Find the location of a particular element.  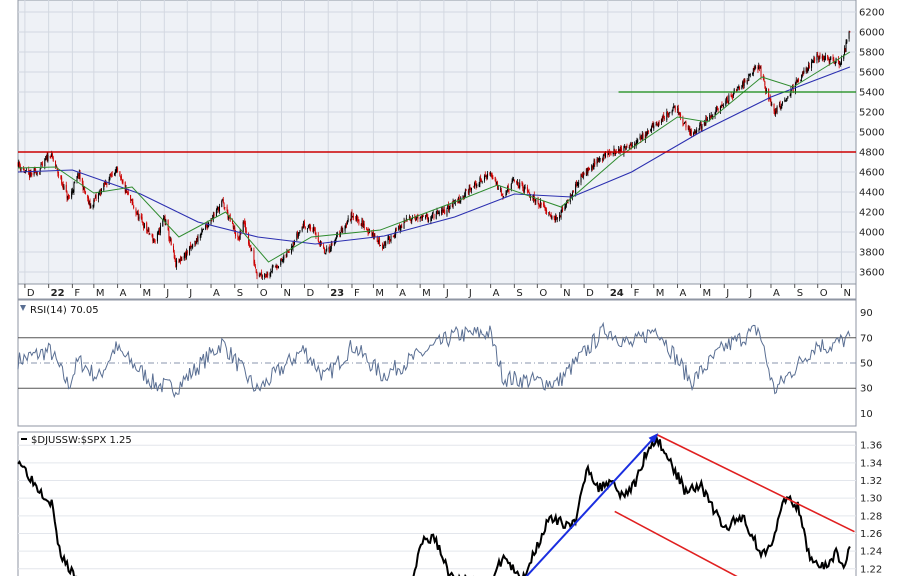

ratio-tick-label: 1.28 is located at coordinates (871, 516).